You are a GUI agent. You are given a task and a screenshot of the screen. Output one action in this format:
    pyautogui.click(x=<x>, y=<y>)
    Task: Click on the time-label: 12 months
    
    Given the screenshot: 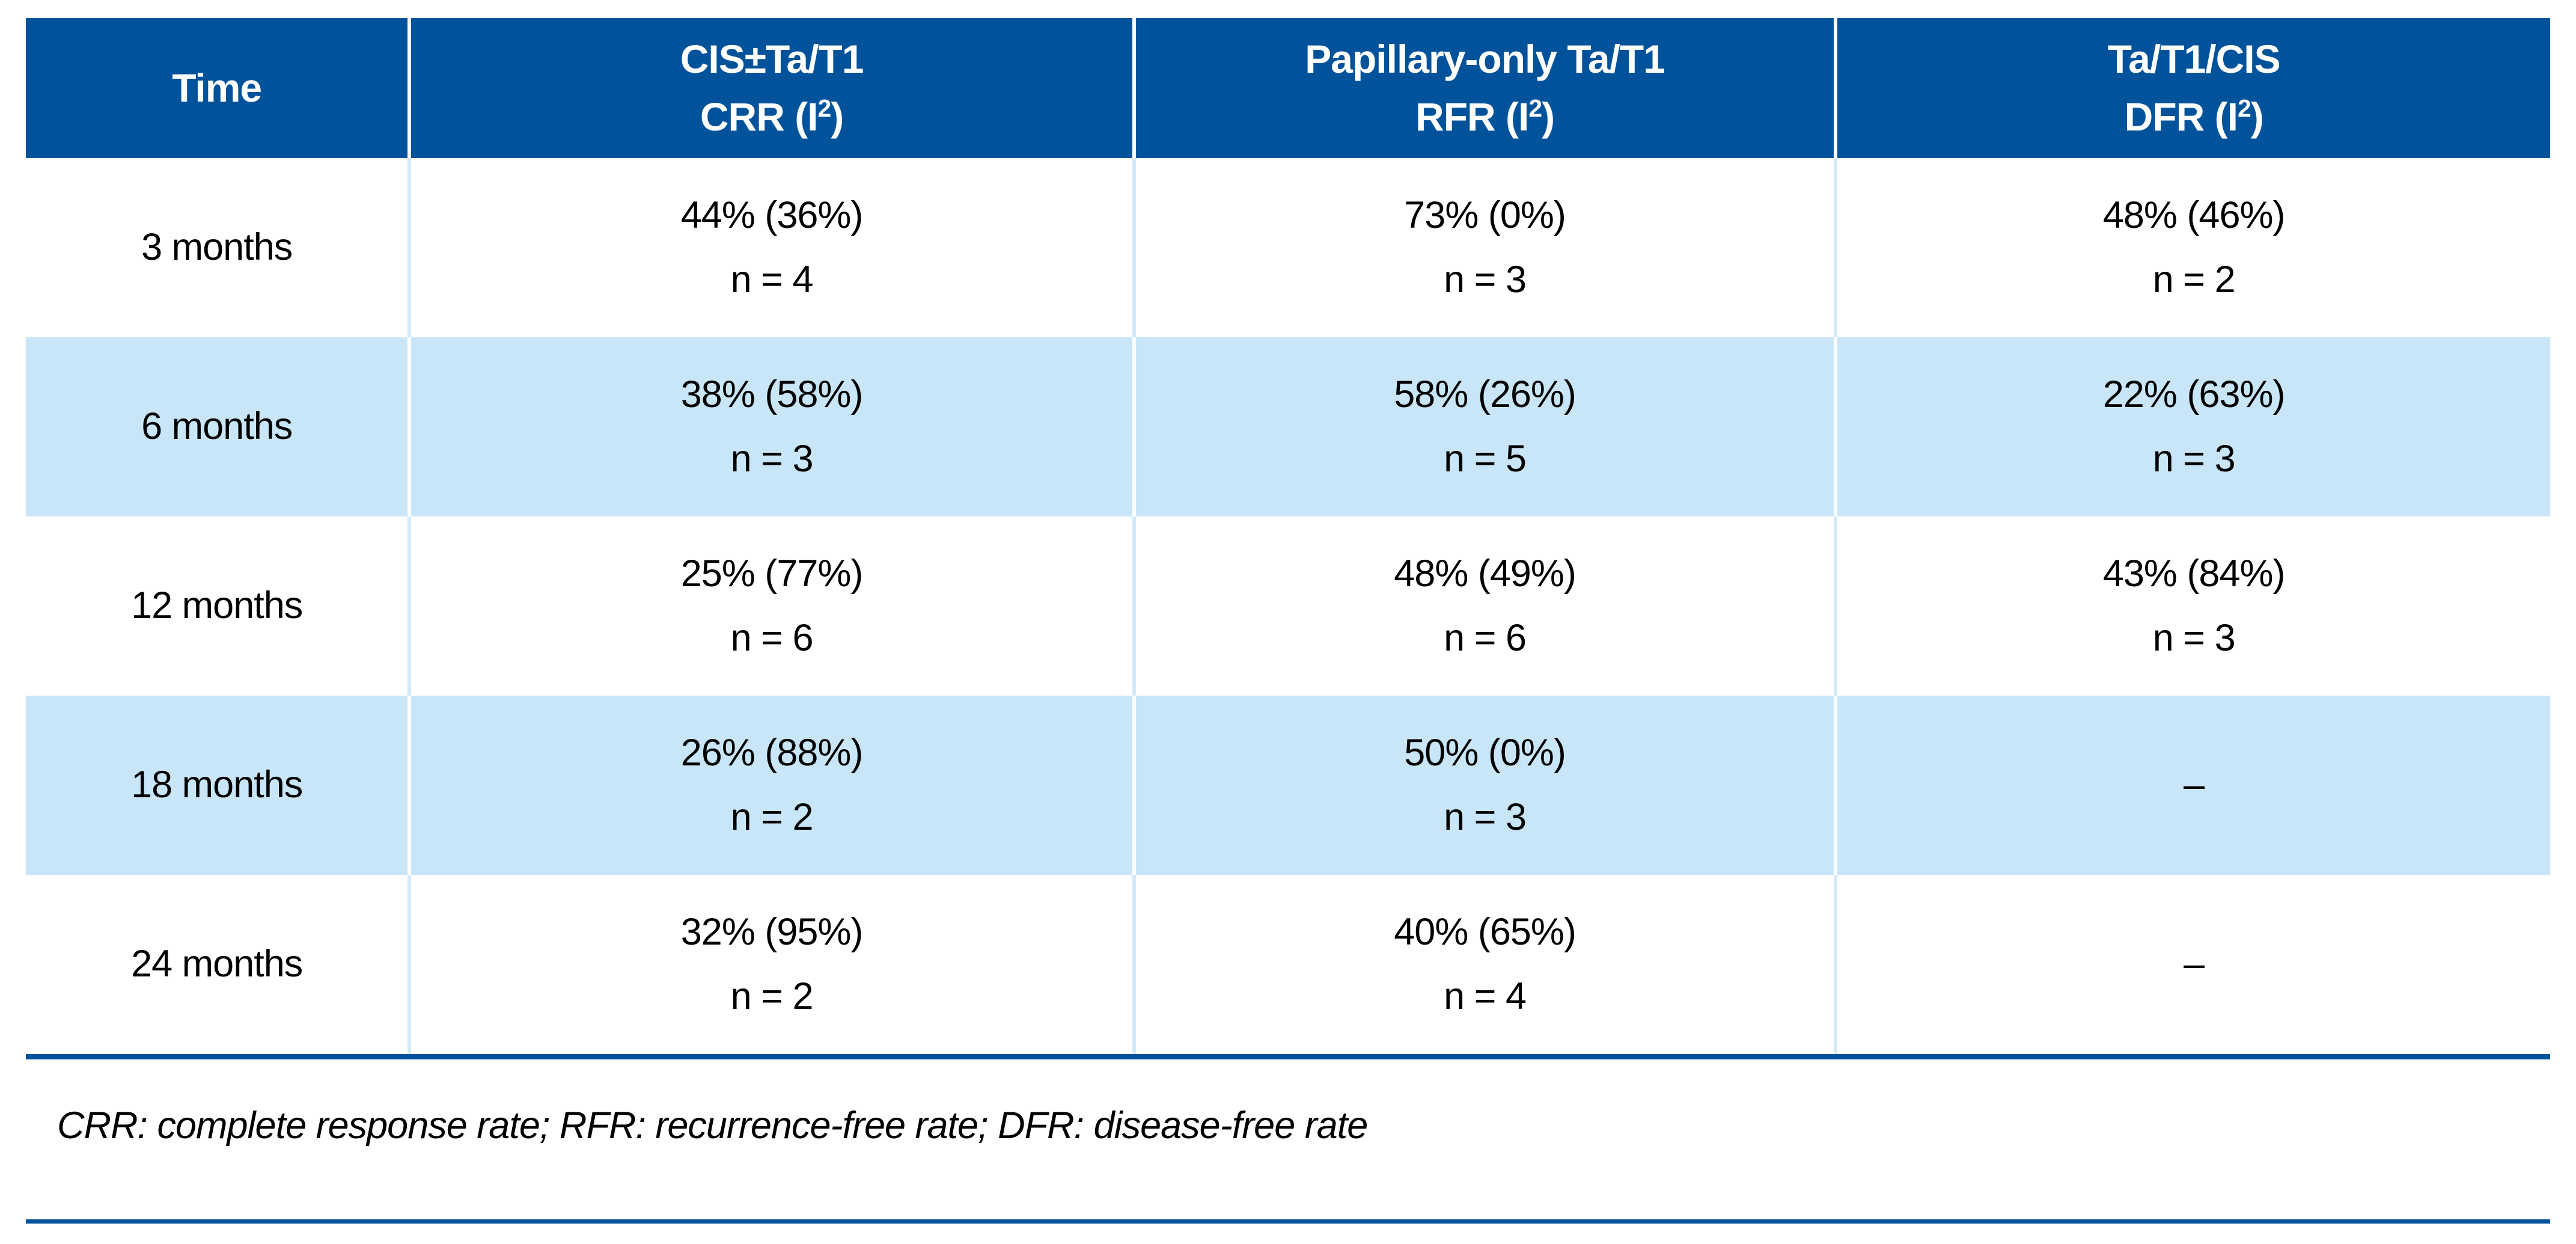 What is the action you would take?
    pyautogui.click(x=217, y=605)
    